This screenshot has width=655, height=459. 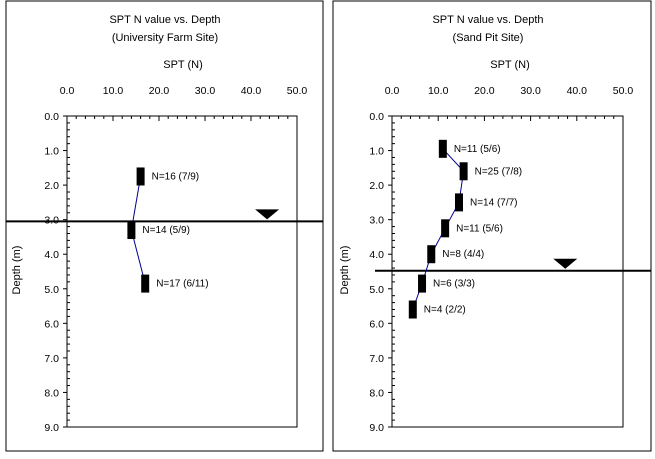 I want to click on point-label: N=14 (5/9), so click(x=166, y=230).